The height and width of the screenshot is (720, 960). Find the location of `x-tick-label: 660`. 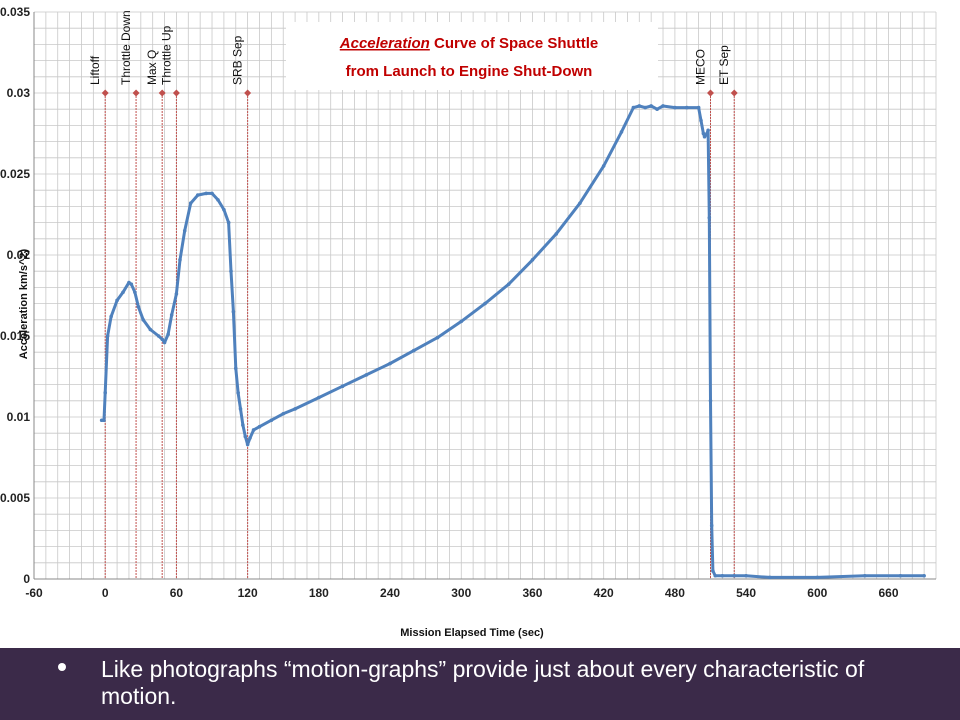

x-tick-label: 660 is located at coordinates (889, 593).